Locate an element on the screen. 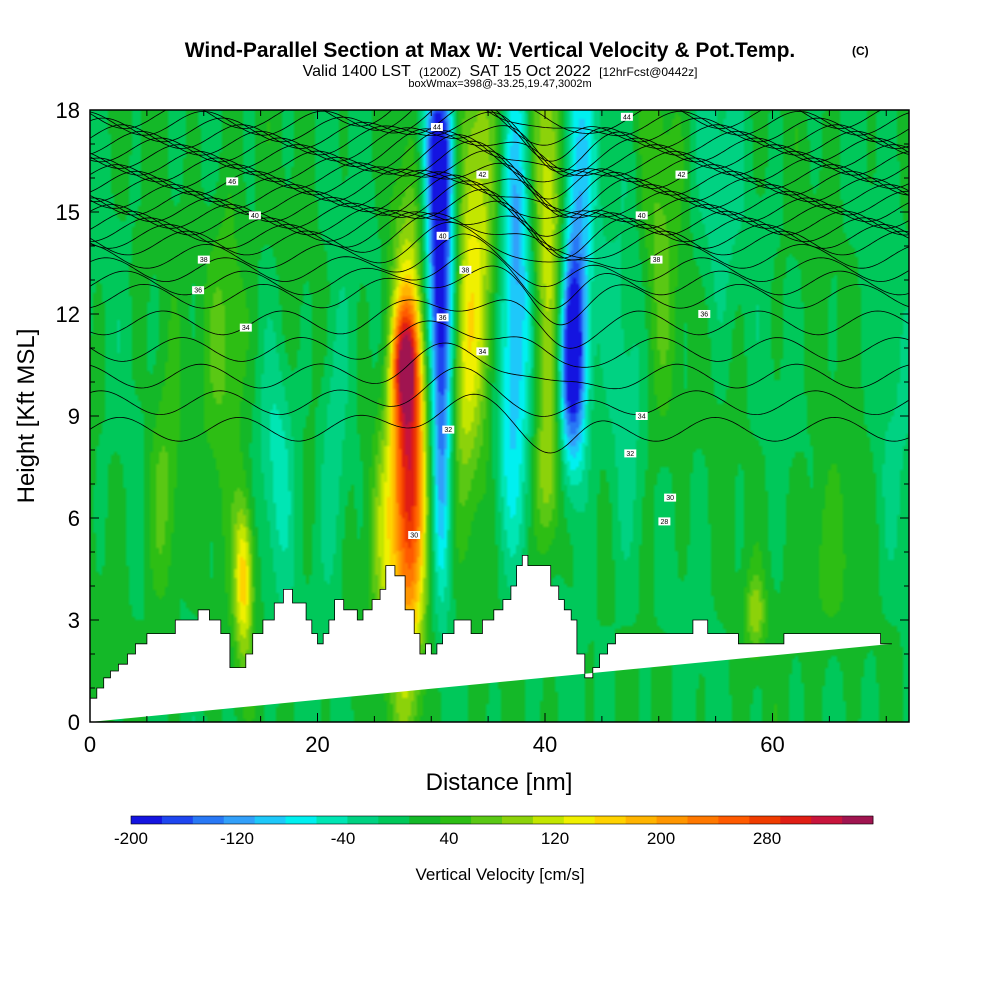  contour-label: 32 is located at coordinates (630, 453).